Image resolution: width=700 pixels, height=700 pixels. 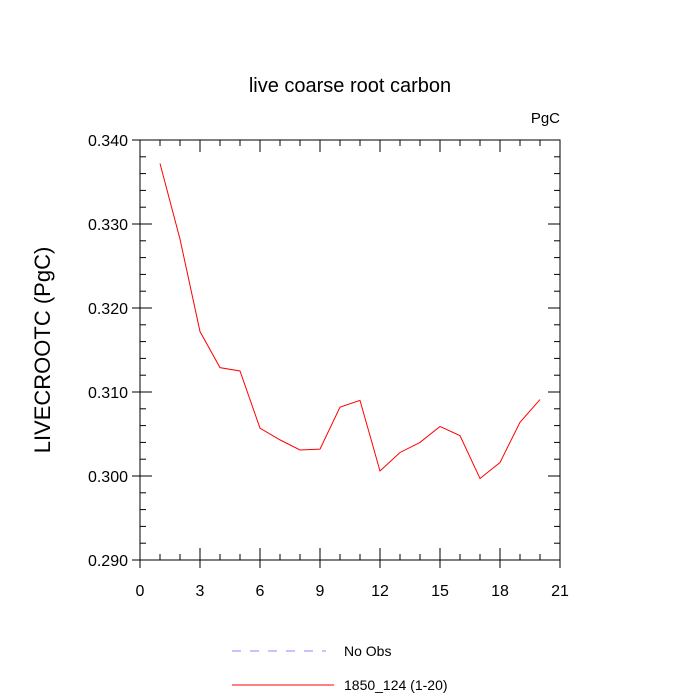 I want to click on x-tick-label: 18, so click(x=500, y=591).